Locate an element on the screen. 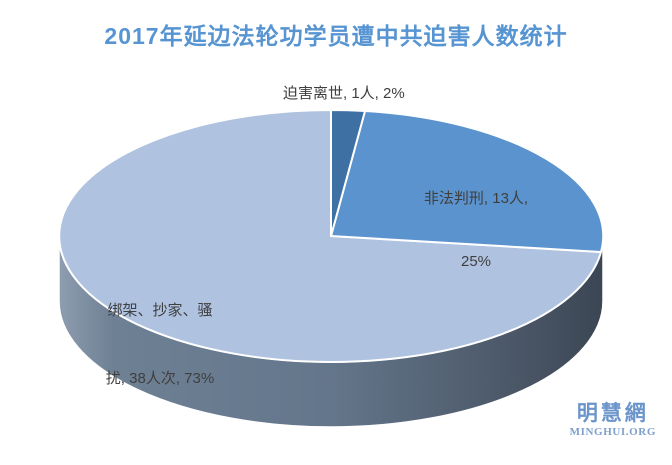  slice-label-kidnap-line2: 扰, 38人次, 73% is located at coordinates (160, 378).